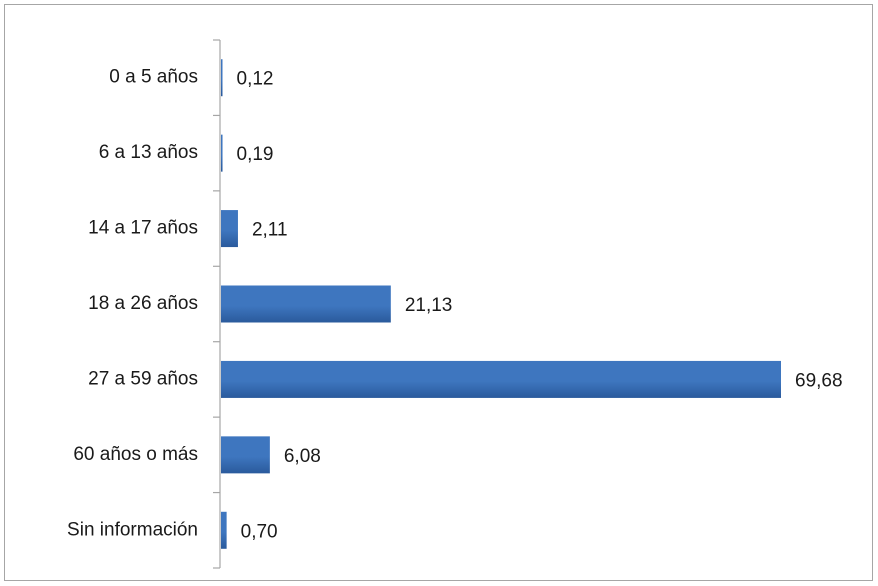 Image resolution: width=878 pixels, height=586 pixels. What do you see at coordinates (429, 305) in the screenshot?
I see `data-label: 21,13` at bounding box center [429, 305].